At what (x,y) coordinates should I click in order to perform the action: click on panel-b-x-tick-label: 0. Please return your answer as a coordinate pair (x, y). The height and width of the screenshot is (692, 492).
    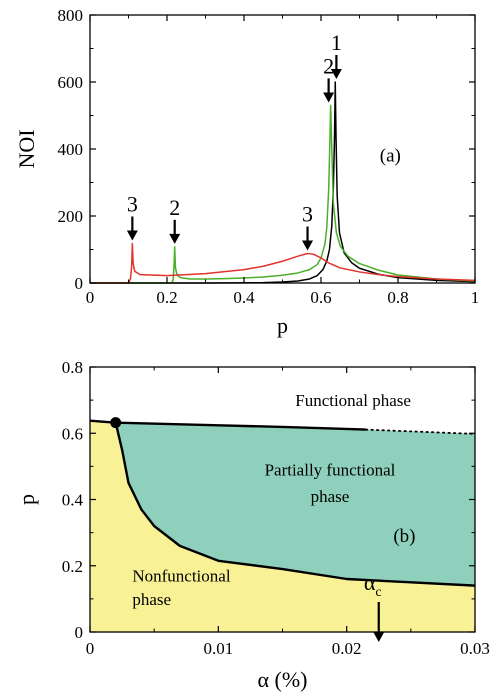
    Looking at the image, I should click on (90, 648).